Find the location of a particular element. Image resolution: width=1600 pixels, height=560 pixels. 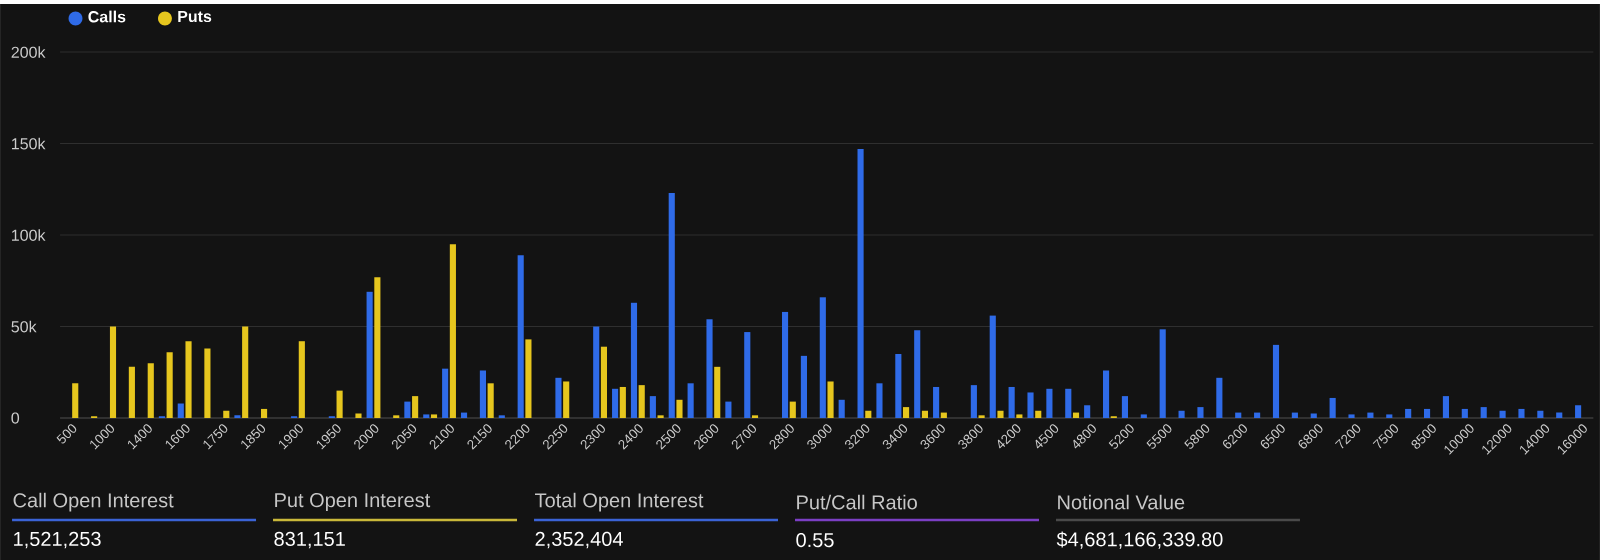

text: 2,352,404 is located at coordinates (579, 540).